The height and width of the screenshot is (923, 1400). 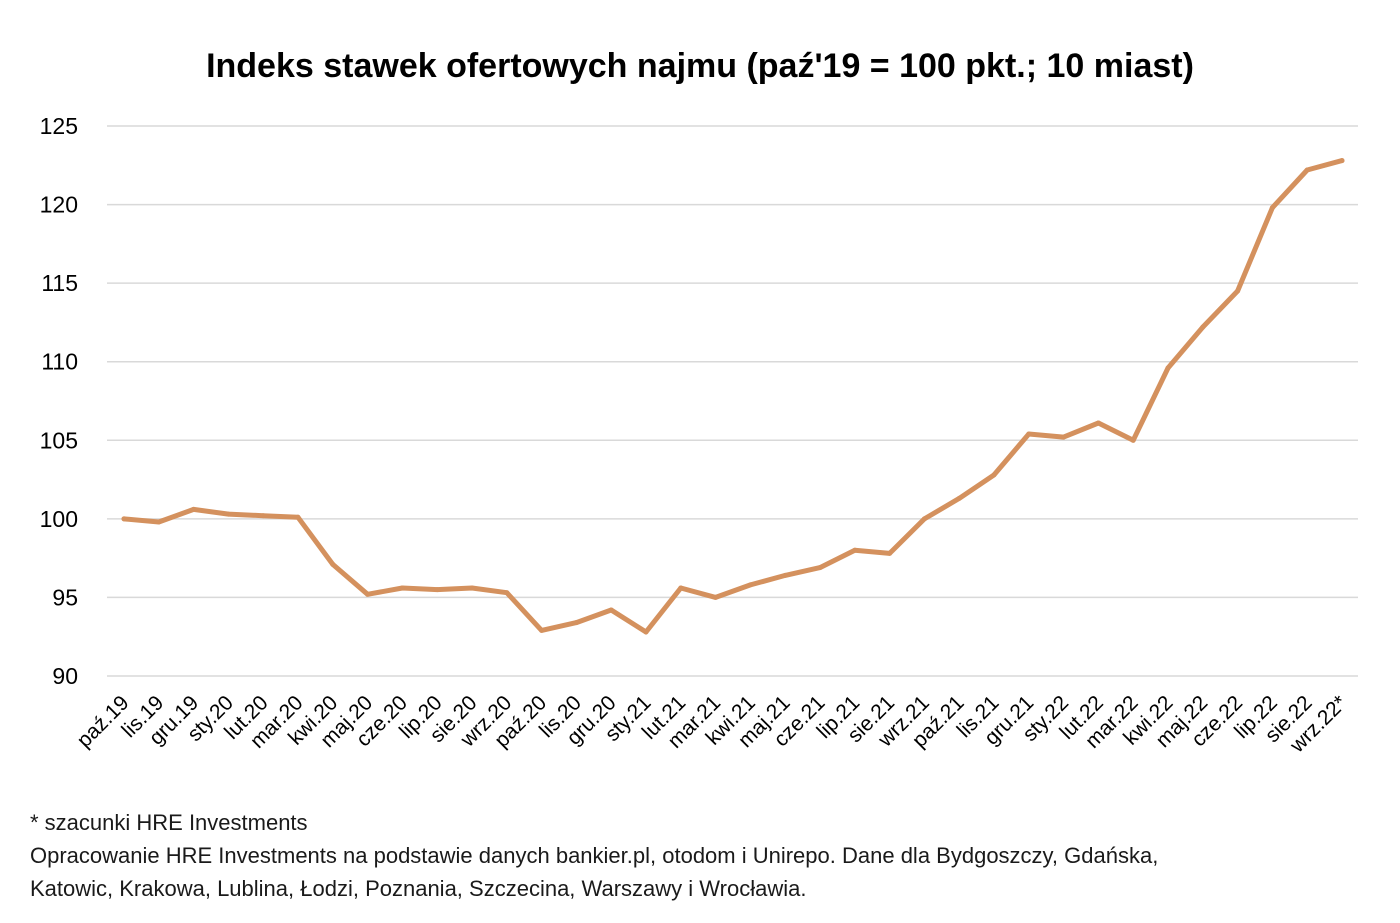 I want to click on y-tick-label: 100, so click(x=59, y=519).